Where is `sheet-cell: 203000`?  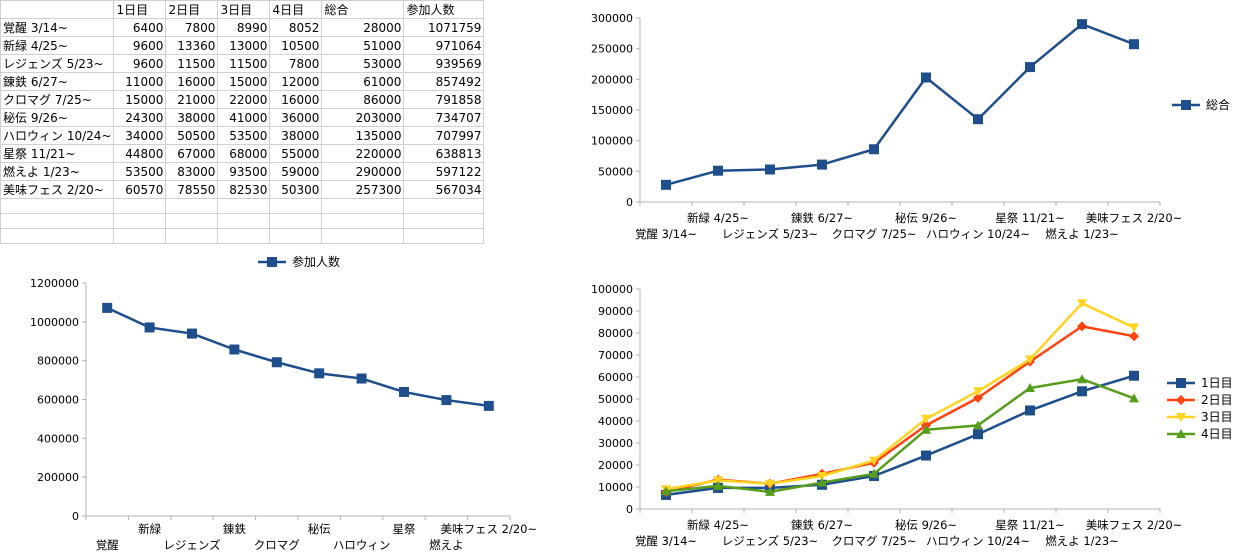
sheet-cell: 203000 is located at coordinates (363, 117).